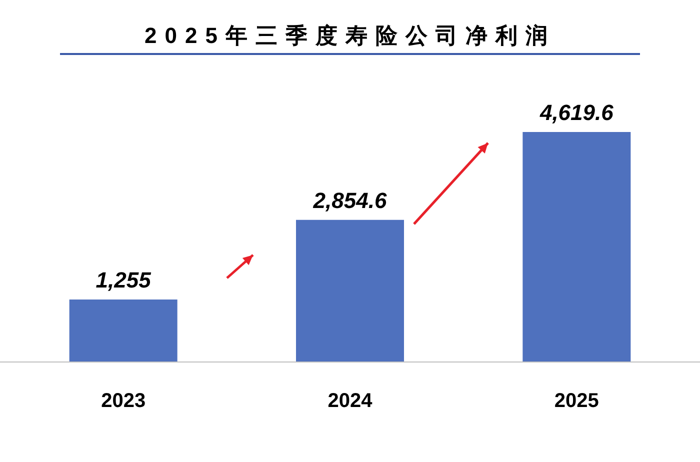 This screenshot has width=700, height=462. Describe the element at coordinates (350, 35) in the screenshot. I see `chart-title: 2025年三季度寿险公司净利润` at that location.